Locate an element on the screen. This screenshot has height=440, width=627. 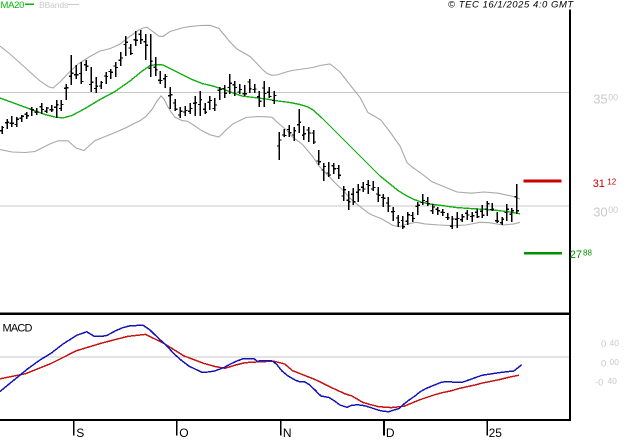
svg-text: O is located at coordinates (183, 433).